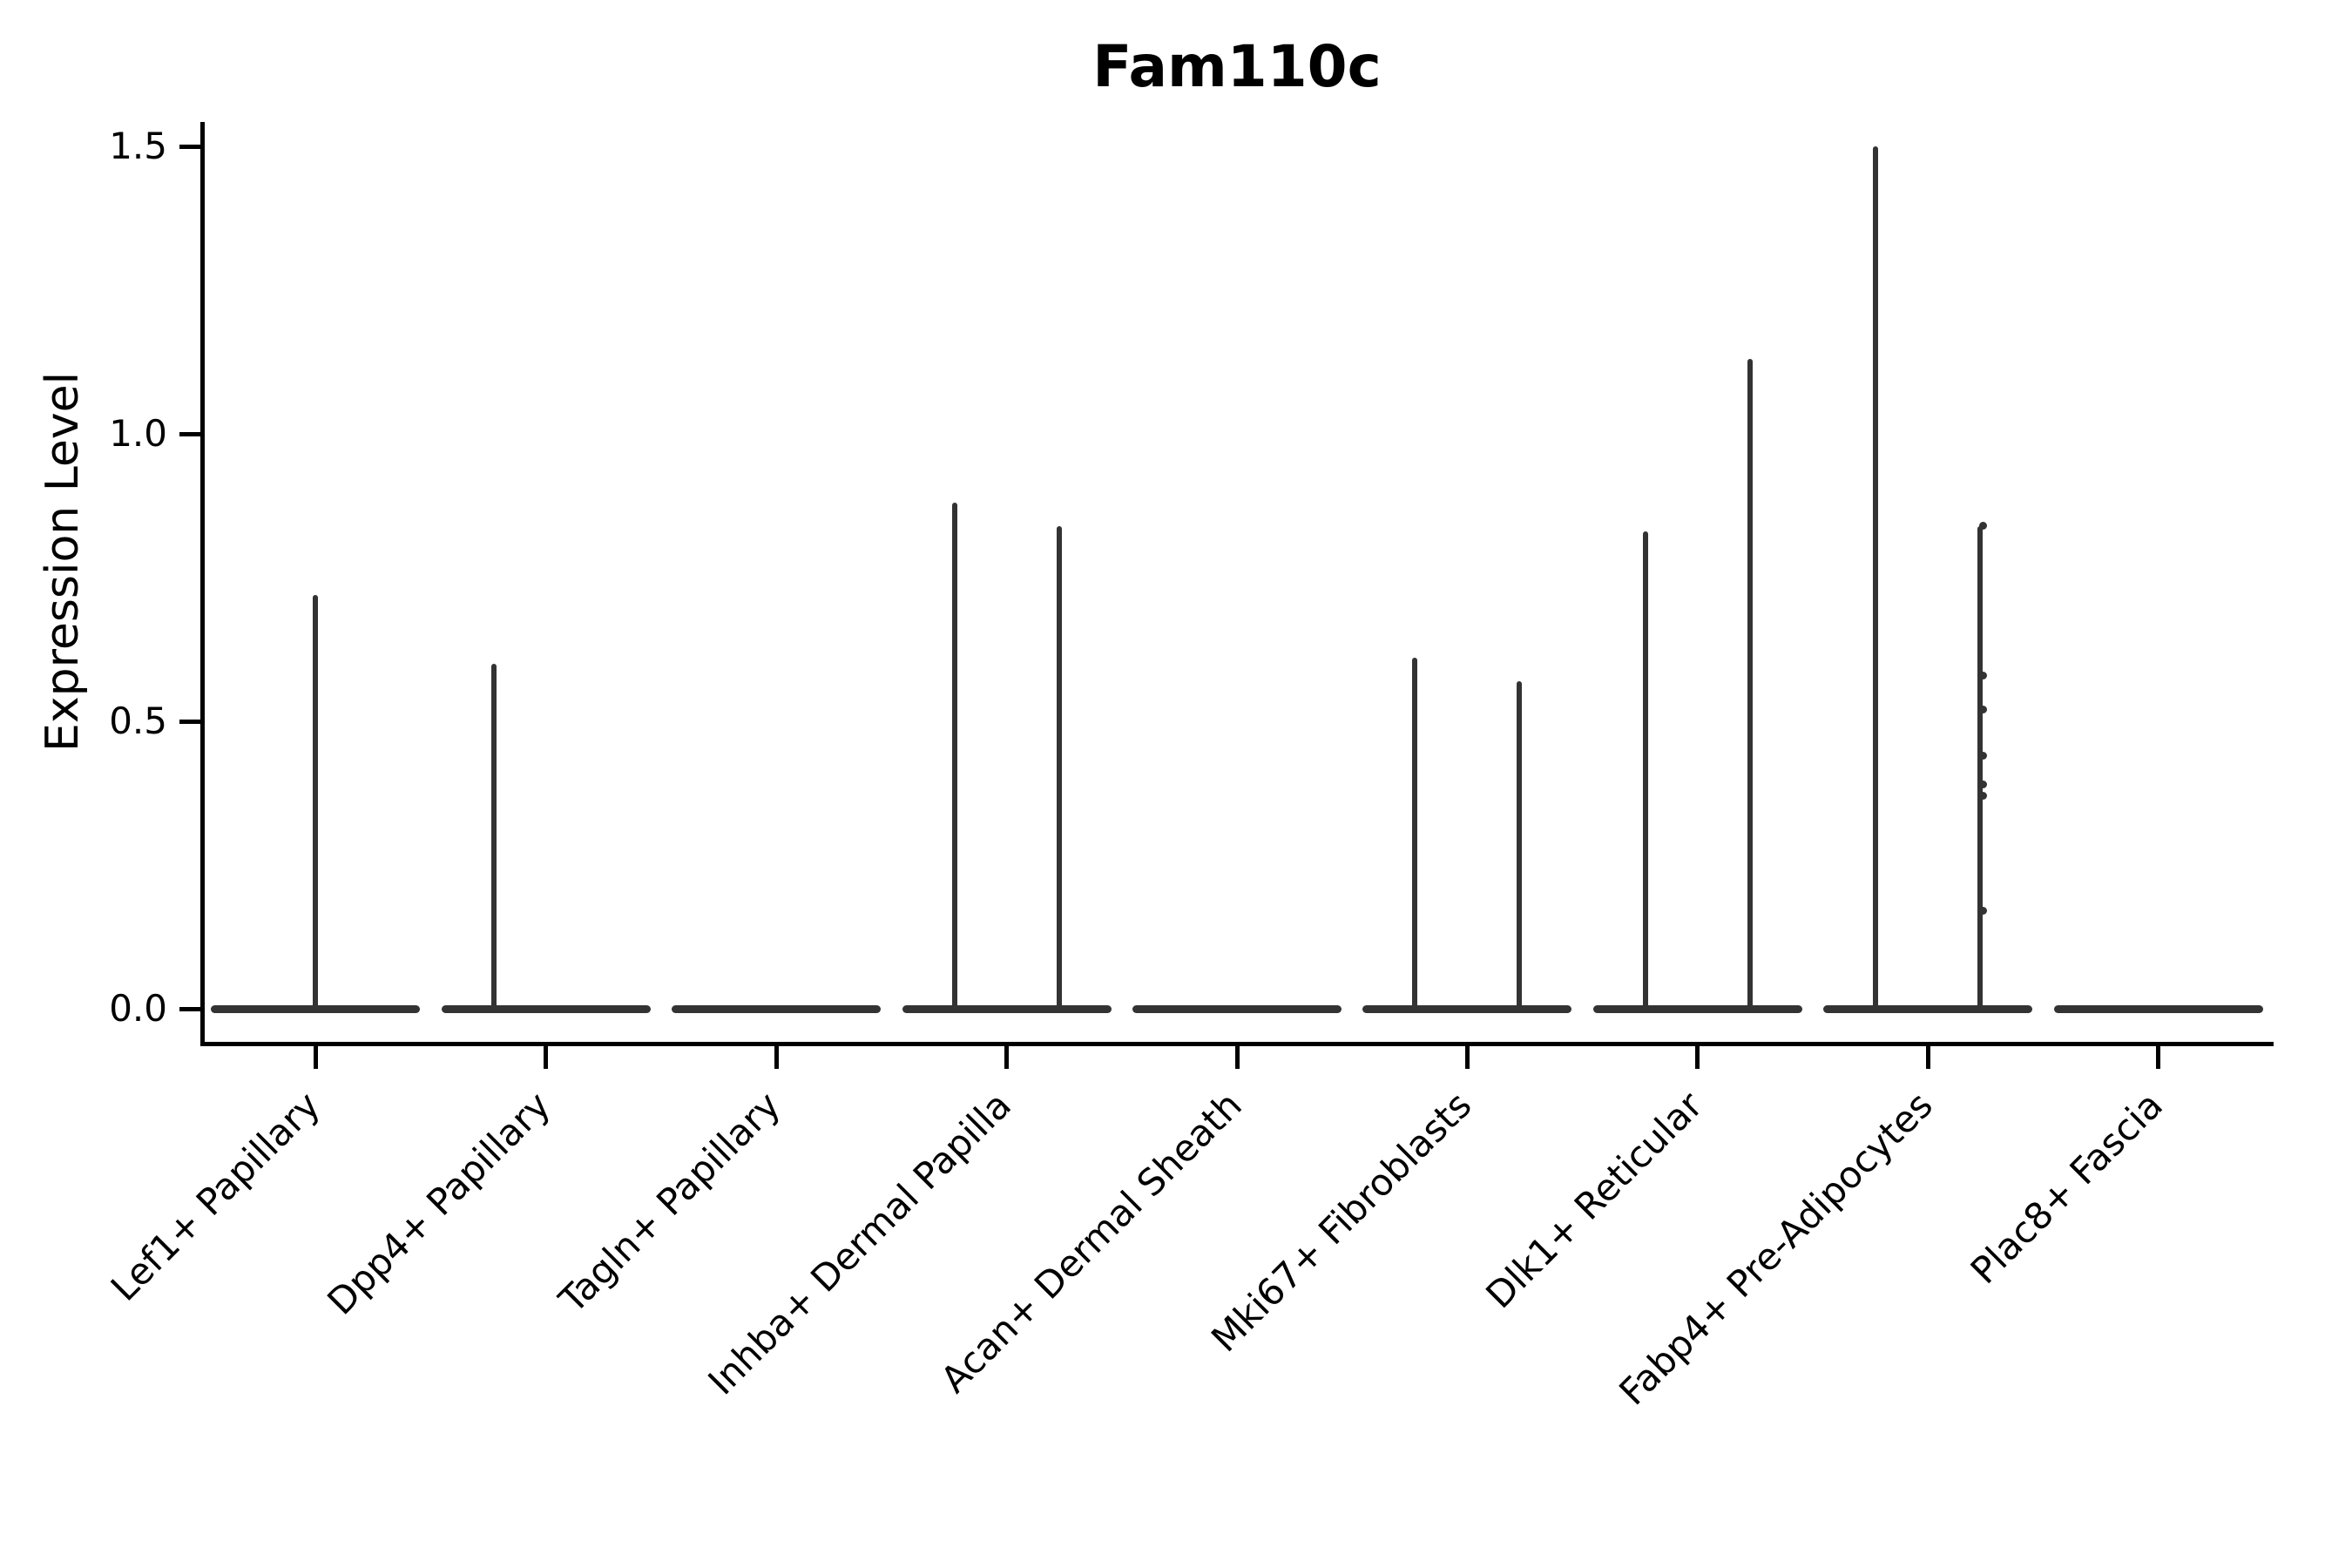 This screenshot has height=1568, width=2352. What do you see at coordinates (670, 1202) in the screenshot?
I see `x-axis-tick-label: Tagln+ Papillary` at bounding box center [670, 1202].